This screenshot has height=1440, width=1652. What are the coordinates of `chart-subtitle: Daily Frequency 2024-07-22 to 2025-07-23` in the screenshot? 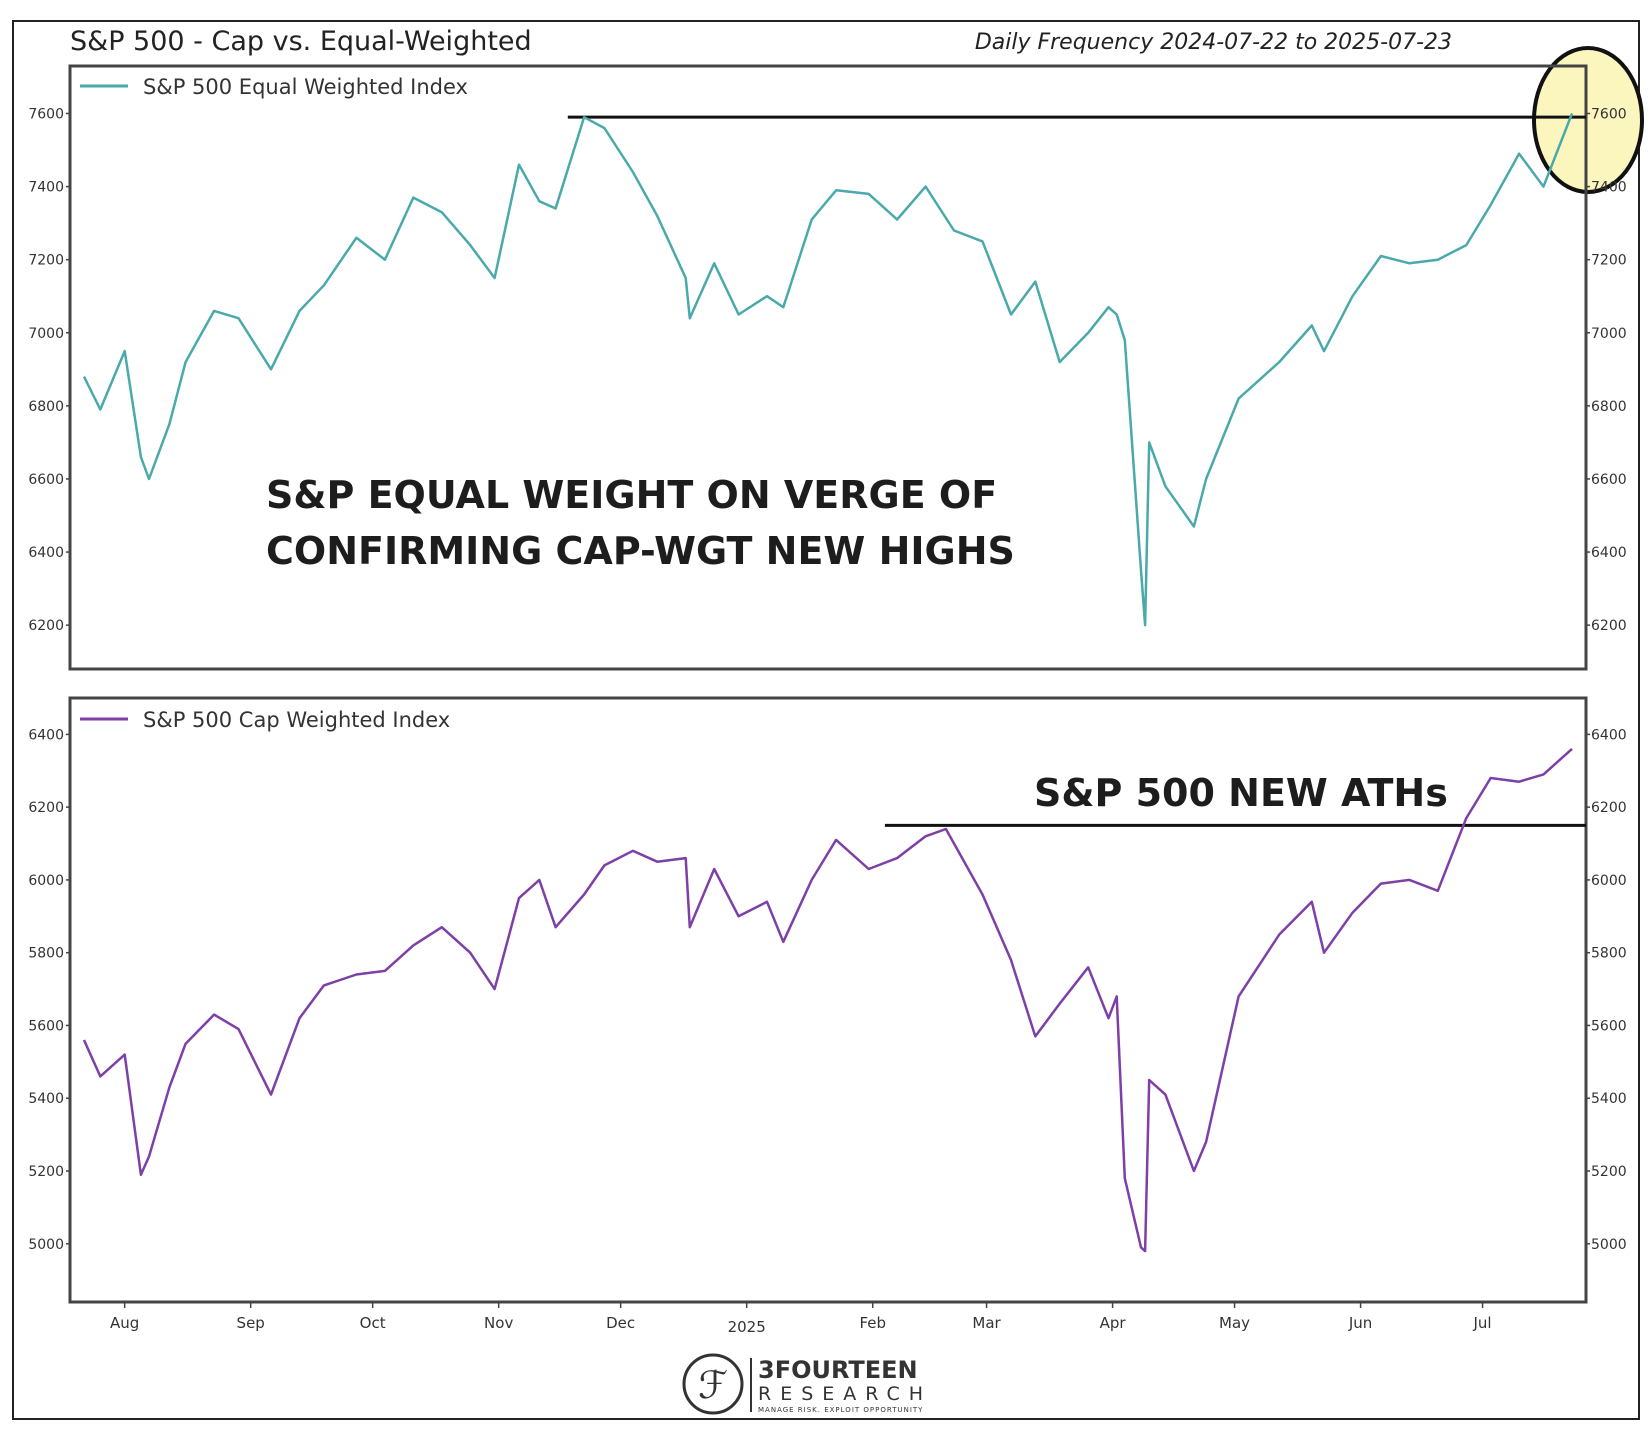 It's located at (1213, 42).